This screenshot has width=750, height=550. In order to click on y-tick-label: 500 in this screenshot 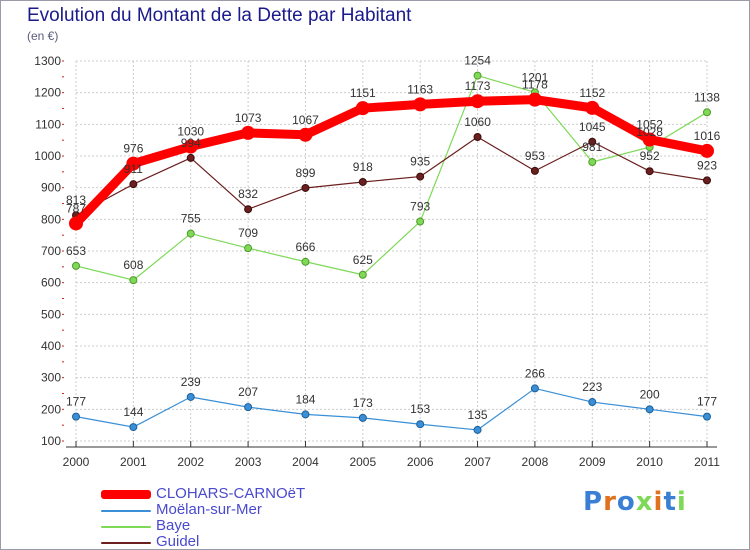, I will do `click(51, 314)`.